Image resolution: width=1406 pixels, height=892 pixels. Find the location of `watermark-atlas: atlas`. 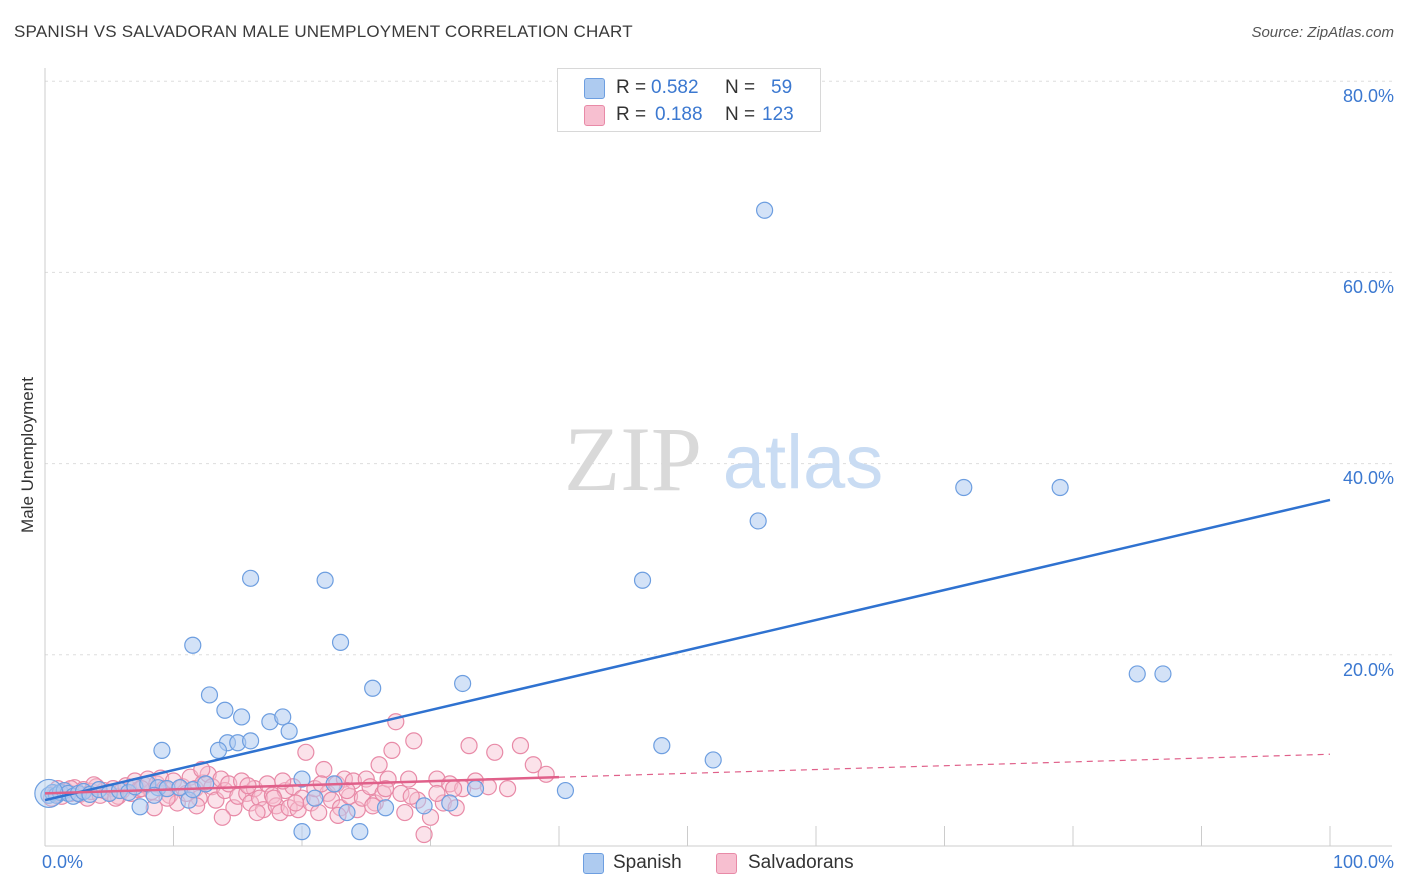

watermark-atlas: atlas is located at coordinates (803, 462).